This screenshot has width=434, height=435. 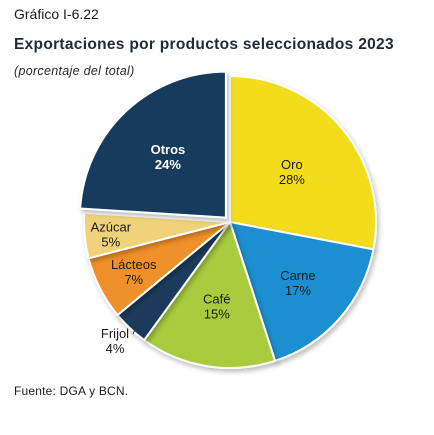 I want to click on slice-label-otros: Otros, so click(x=168, y=149).